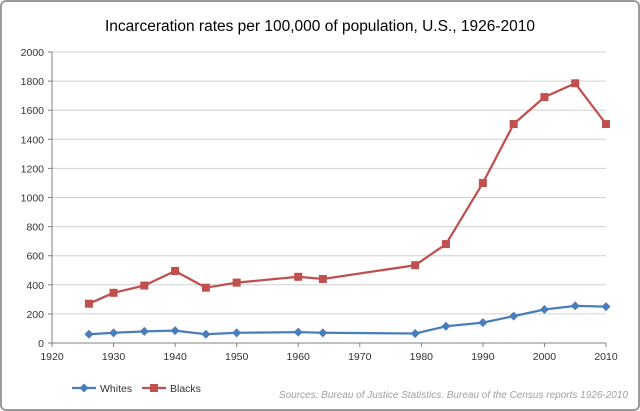 The height and width of the screenshot is (411, 640). I want to click on y-tick-label: 600, so click(35, 257).